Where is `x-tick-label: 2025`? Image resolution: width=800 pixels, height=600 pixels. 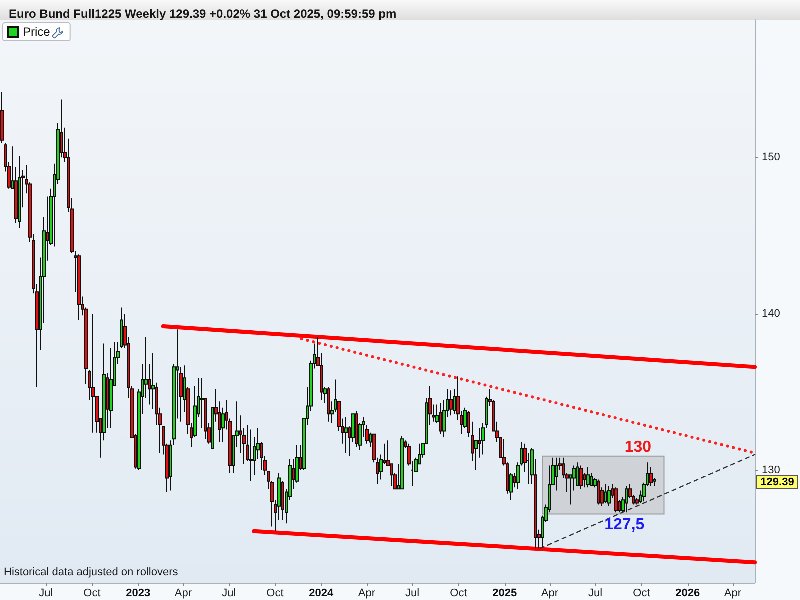
x-tick-label: 2025 is located at coordinates (505, 594).